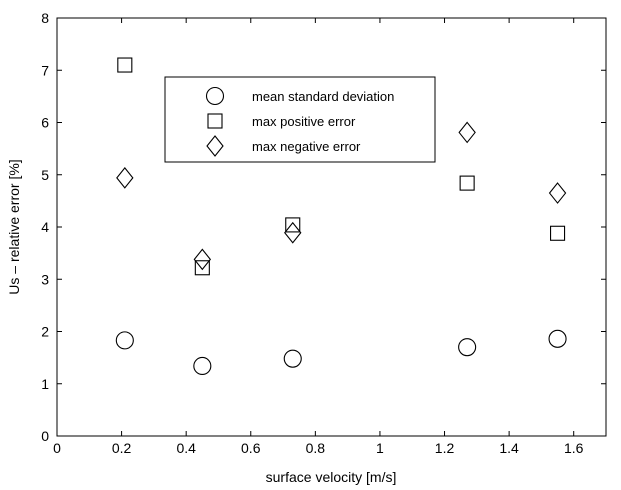 The width and height of the screenshot is (621, 490). What do you see at coordinates (215, 146) in the screenshot?
I see `legend-diamond-marker` at bounding box center [215, 146].